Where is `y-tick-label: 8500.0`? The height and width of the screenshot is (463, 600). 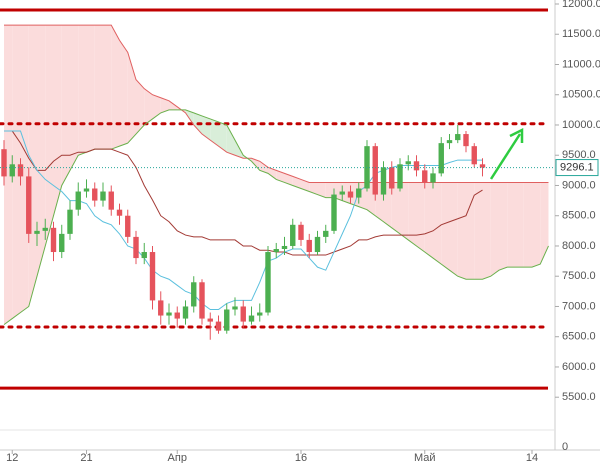
y-tick-label: 8500.0 is located at coordinates (579, 216).